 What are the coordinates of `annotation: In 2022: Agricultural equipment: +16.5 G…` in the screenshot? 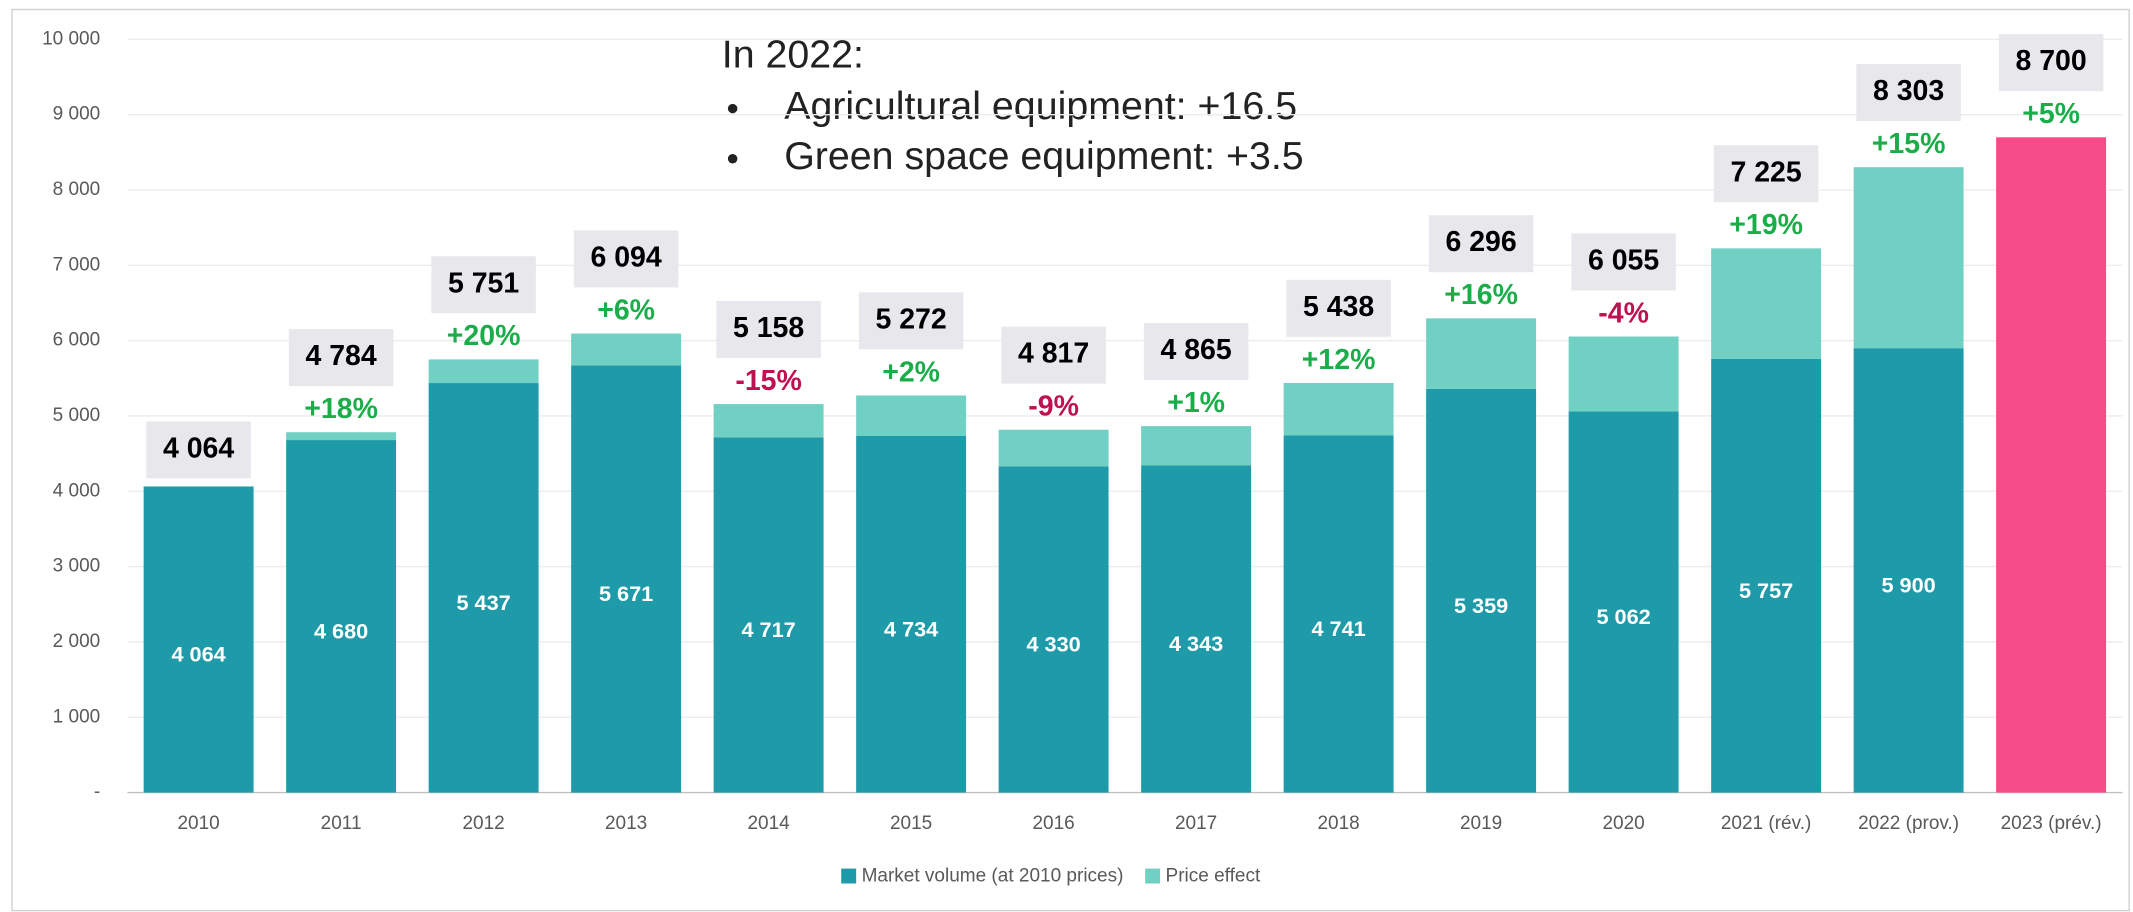 It's located at (1013, 105).